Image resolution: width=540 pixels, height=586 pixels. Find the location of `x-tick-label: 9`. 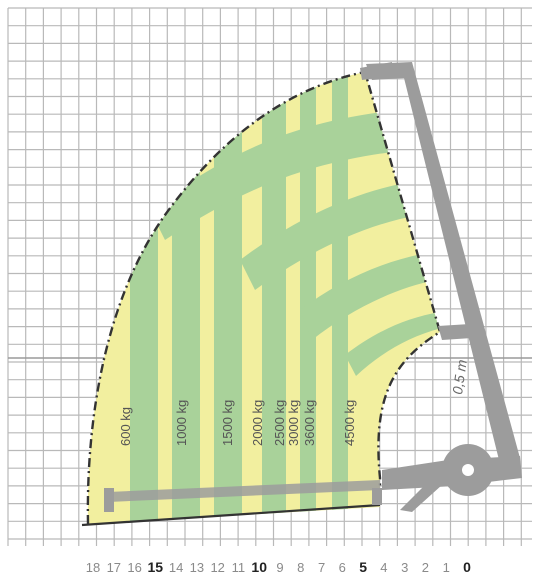

x-tick-label: 9 is located at coordinates (279, 567).